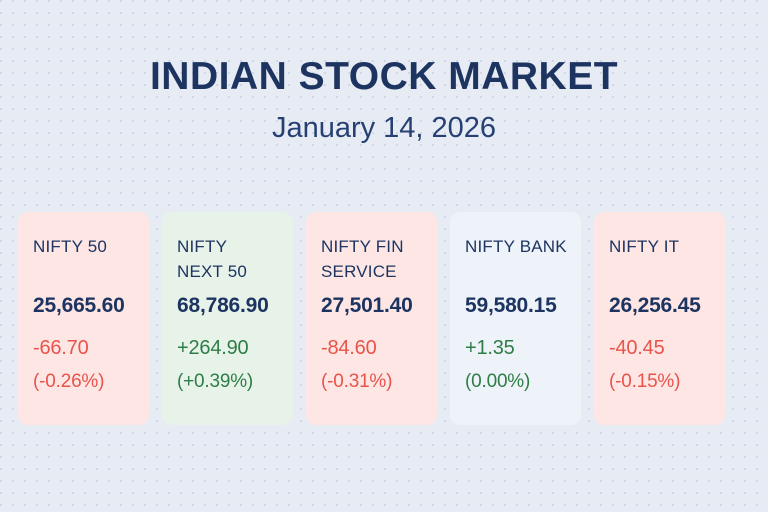 This screenshot has height=512, width=768. Describe the element at coordinates (511, 305) in the screenshot. I see `index-value: 59,580.15` at that location.